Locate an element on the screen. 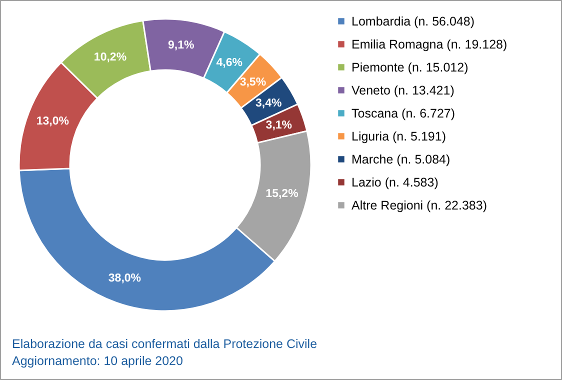 The height and width of the screenshot is (380, 562). legend-label: Marche (n. 5.084) is located at coordinates (401, 159).